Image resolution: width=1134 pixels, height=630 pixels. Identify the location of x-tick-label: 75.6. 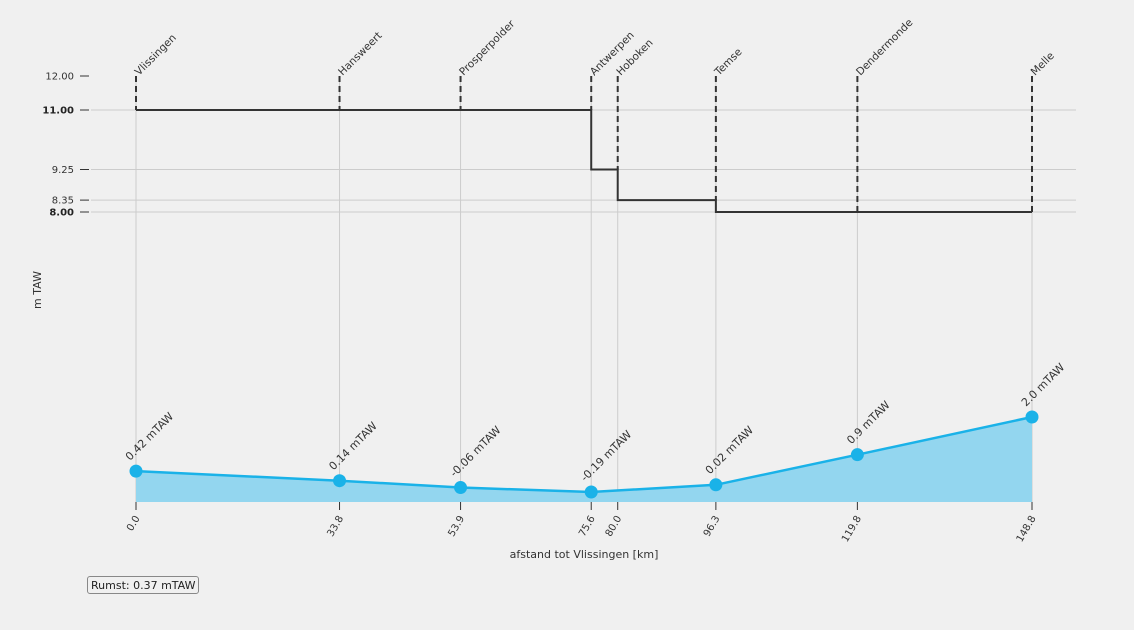
(587, 526).